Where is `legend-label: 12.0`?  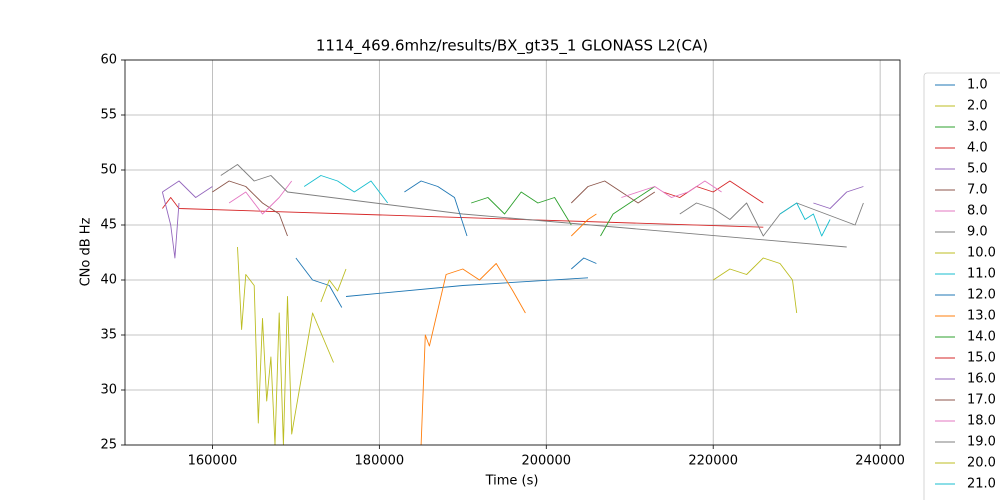 legend-label: 12.0 is located at coordinates (981, 295).